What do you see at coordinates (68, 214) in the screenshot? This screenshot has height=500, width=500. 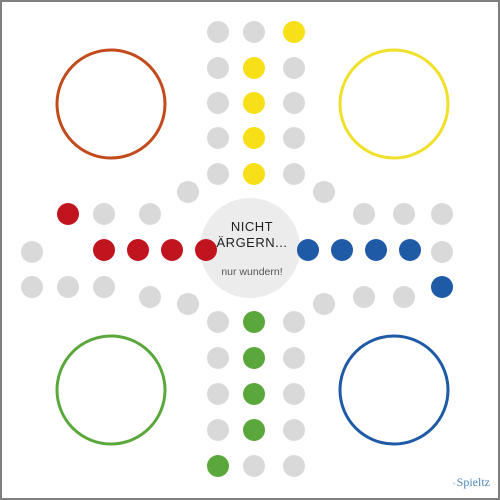 I see `red-start-field` at bounding box center [68, 214].